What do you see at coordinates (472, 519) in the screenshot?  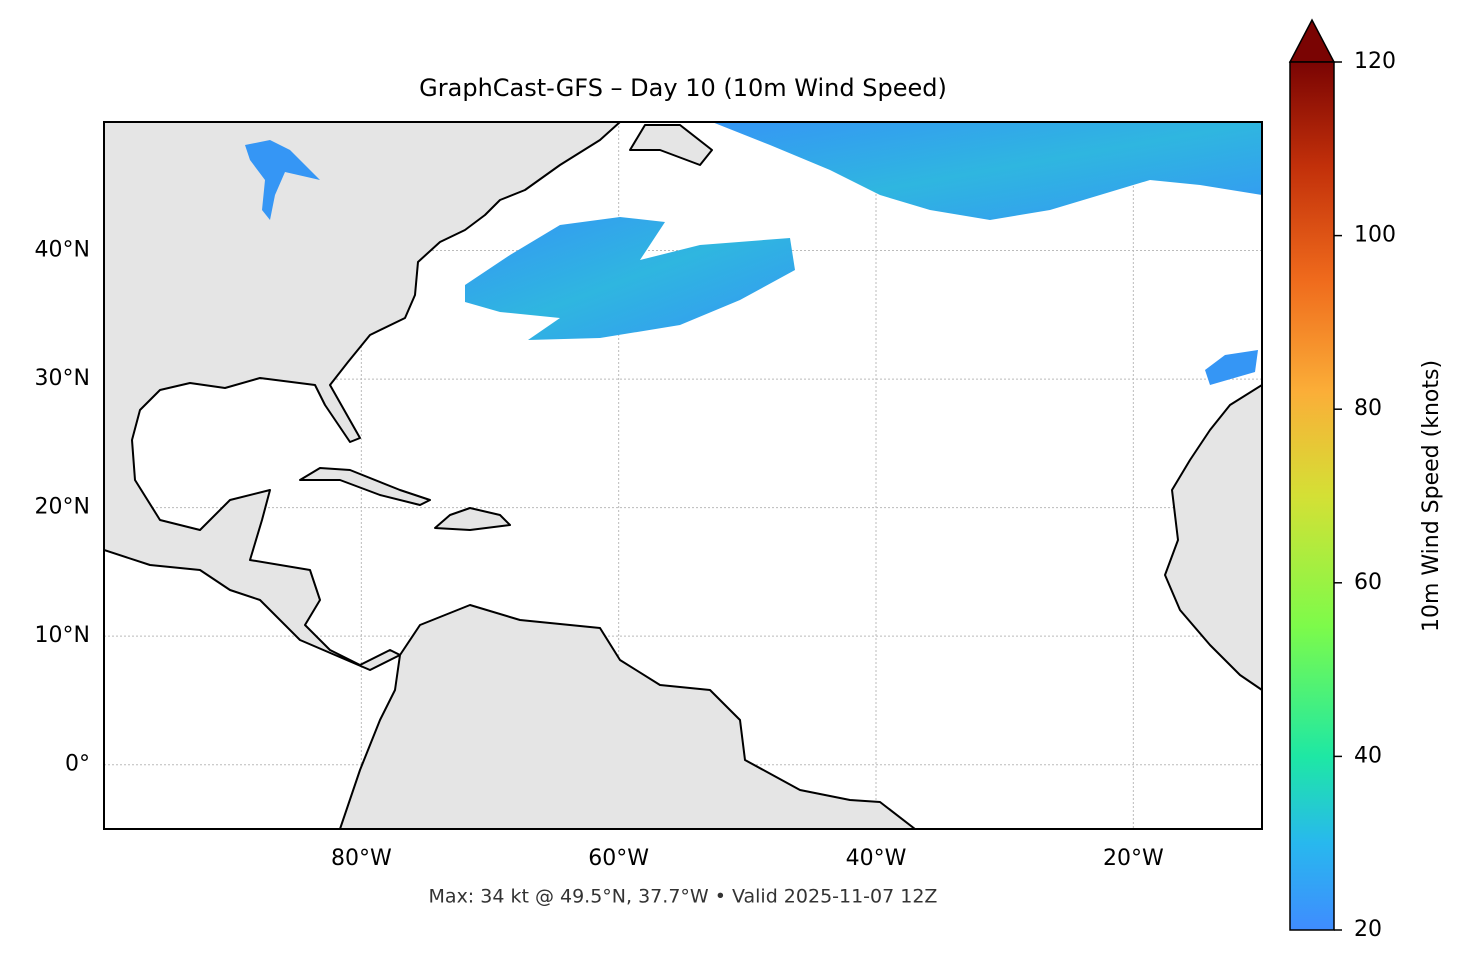 I see `hispaniola` at bounding box center [472, 519].